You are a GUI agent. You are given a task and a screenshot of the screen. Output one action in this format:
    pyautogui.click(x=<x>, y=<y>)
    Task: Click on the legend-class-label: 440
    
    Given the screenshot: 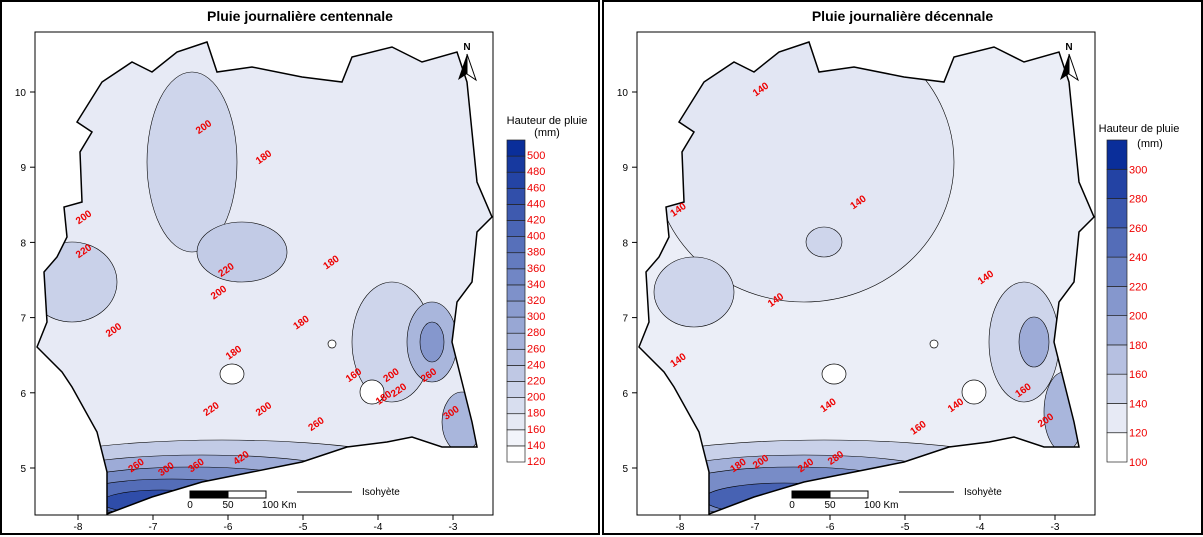 What is the action you would take?
    pyautogui.click(x=536, y=204)
    